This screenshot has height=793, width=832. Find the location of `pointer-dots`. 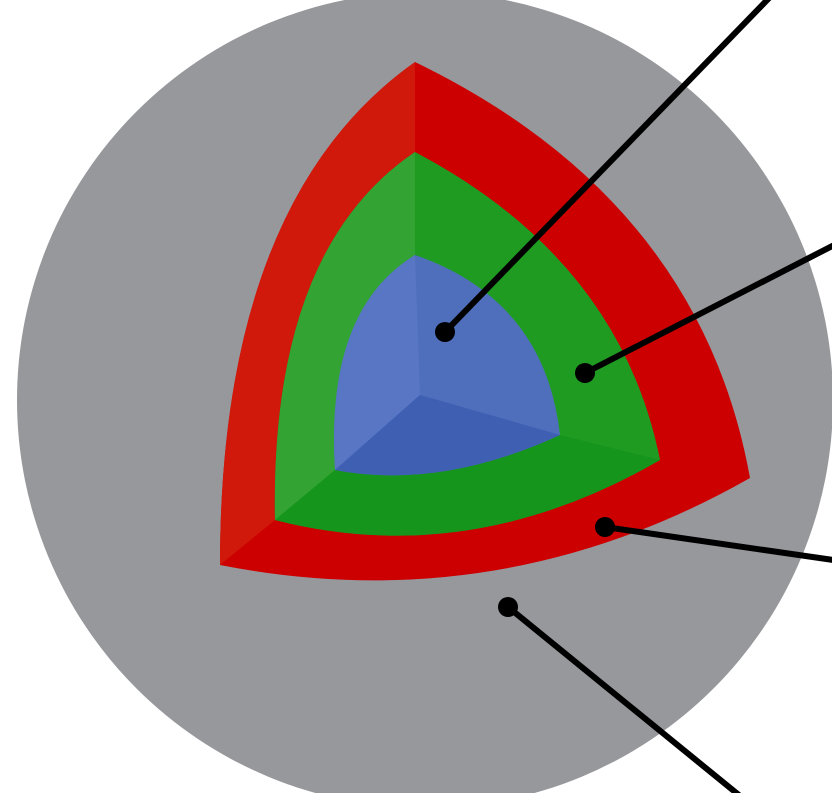

pointer-dots is located at coordinates (525, 469).